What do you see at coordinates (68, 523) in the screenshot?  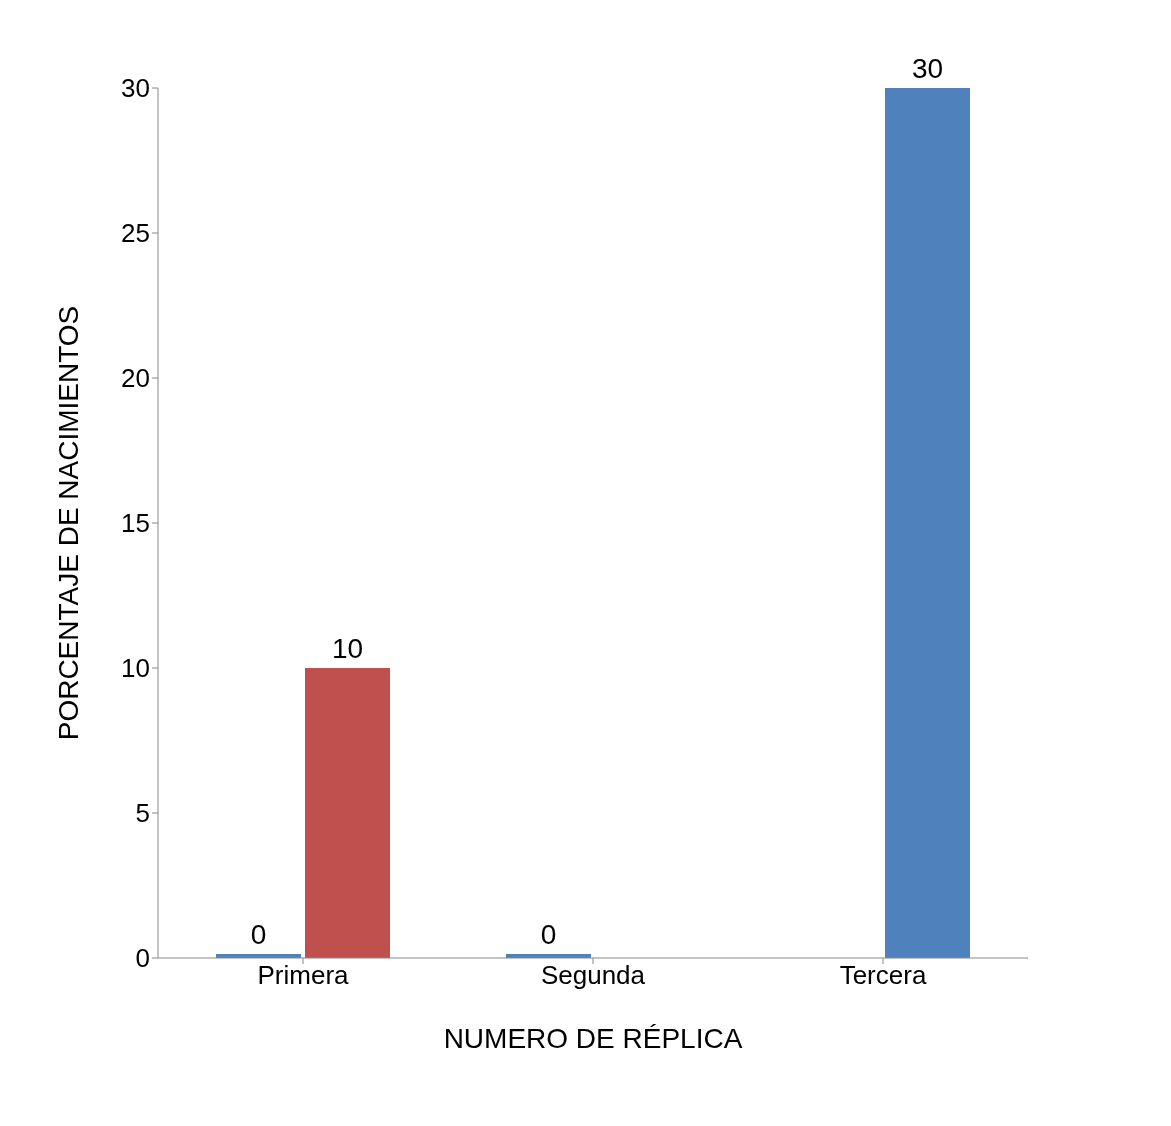 I see `y-axis-title: PORCENTAJE DE NACIMIENTOS` at bounding box center [68, 523].